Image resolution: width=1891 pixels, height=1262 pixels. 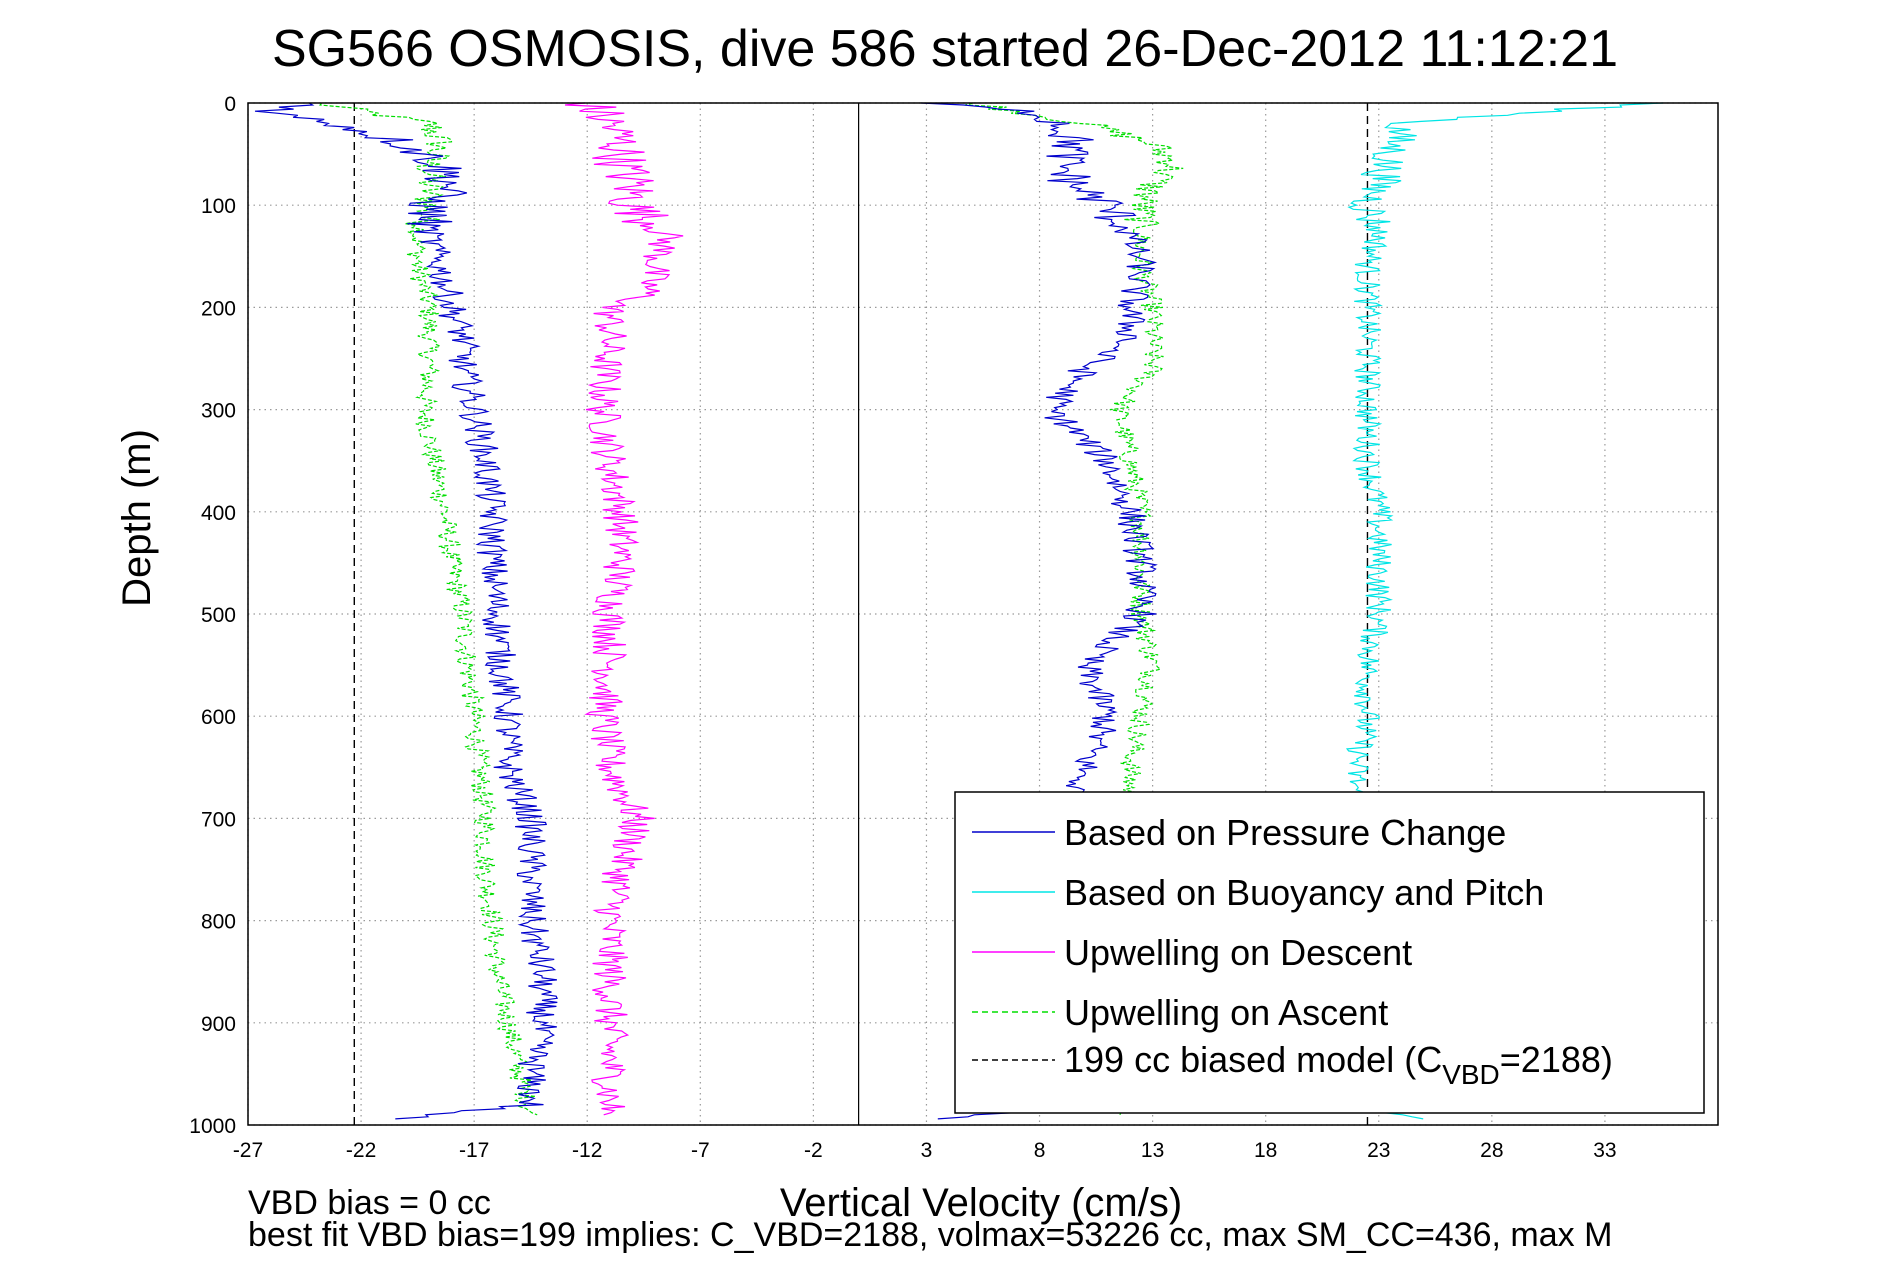 I want to click on series-descent-upwelling, so click(x=624, y=609).